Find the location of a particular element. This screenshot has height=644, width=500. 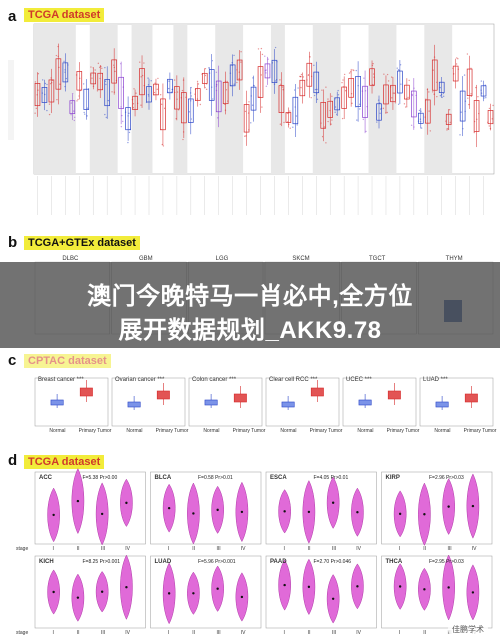

panel-d-plot-title: KIRP is located at coordinates (392, 478).